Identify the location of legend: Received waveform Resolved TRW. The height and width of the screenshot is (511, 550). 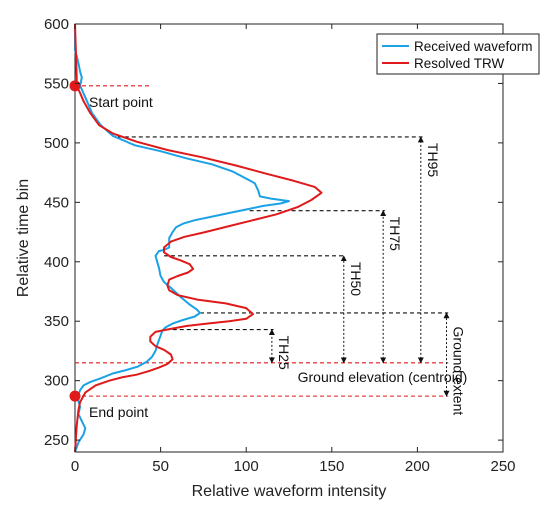
(458, 54).